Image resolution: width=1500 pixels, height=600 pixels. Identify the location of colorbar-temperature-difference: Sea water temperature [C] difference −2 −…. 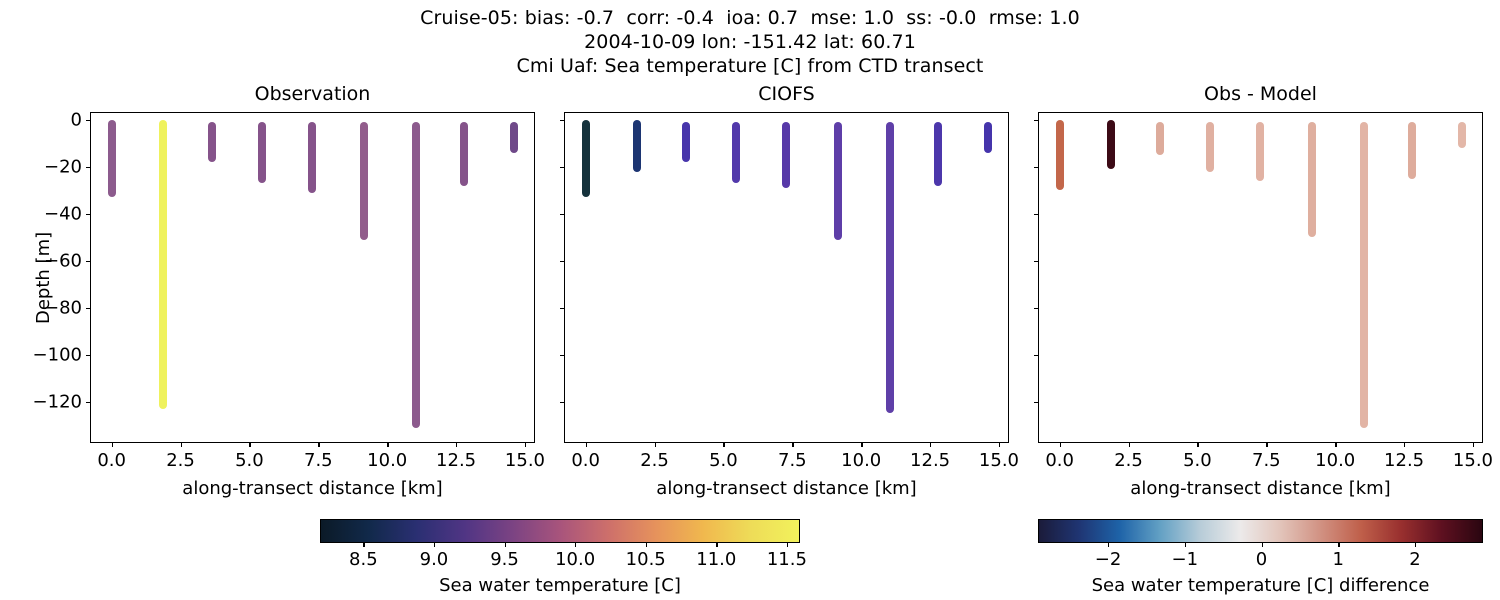
(1260, 557).